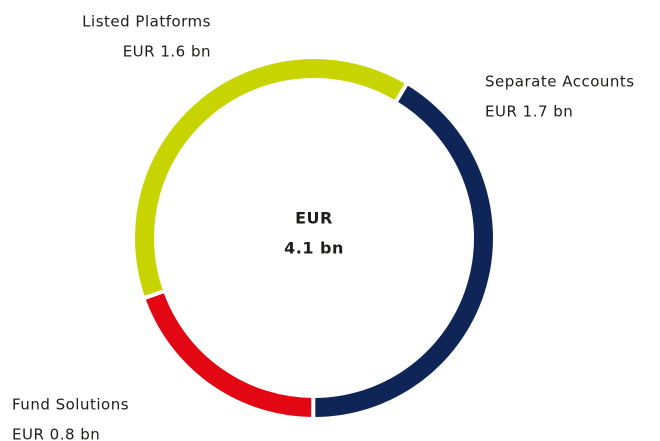  I want to click on segment-value: EUR 1.7 bn, so click(529, 112).